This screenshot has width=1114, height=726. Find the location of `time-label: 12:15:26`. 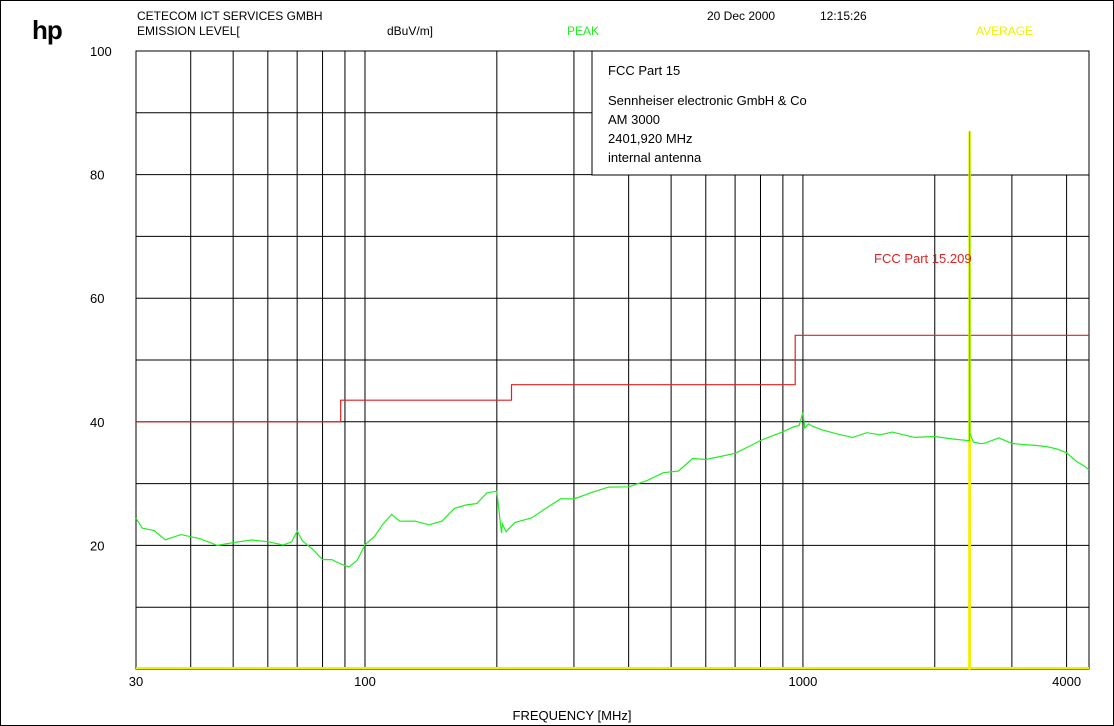

time-label: 12:15:26 is located at coordinates (843, 16).